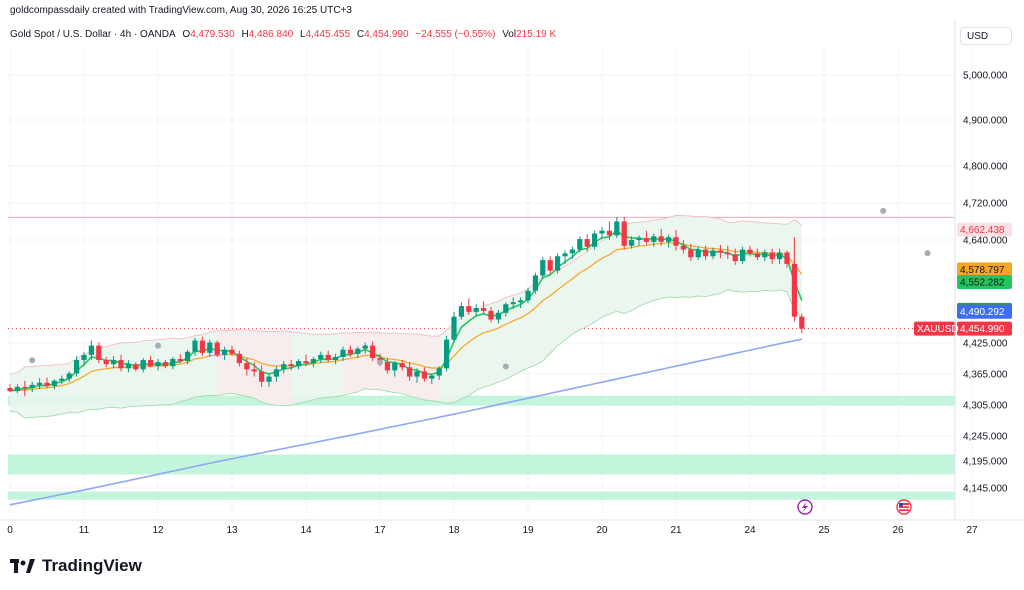 The height and width of the screenshot is (590, 1024). What do you see at coordinates (750, 530) in the screenshot?
I see `x-tick-label: 24` at bounding box center [750, 530].